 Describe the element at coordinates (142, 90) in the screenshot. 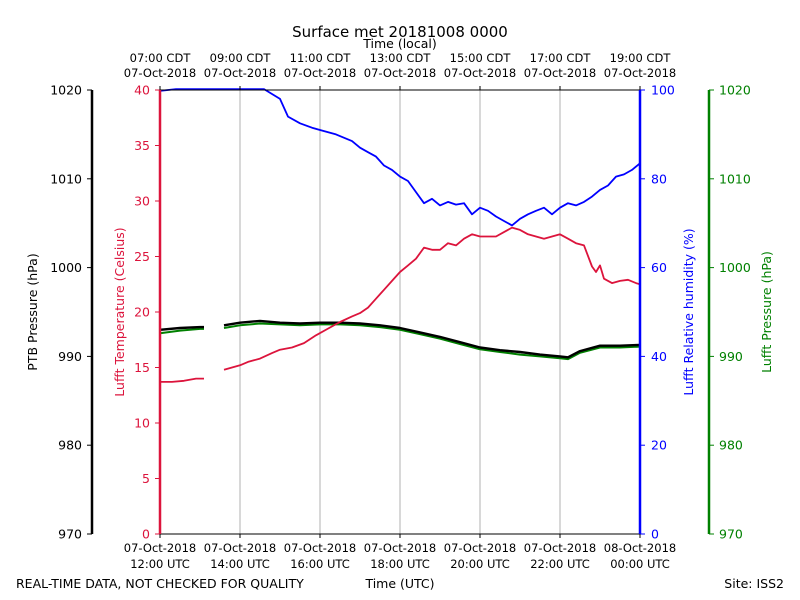

I see `temp-tick-label: 40` at that location.